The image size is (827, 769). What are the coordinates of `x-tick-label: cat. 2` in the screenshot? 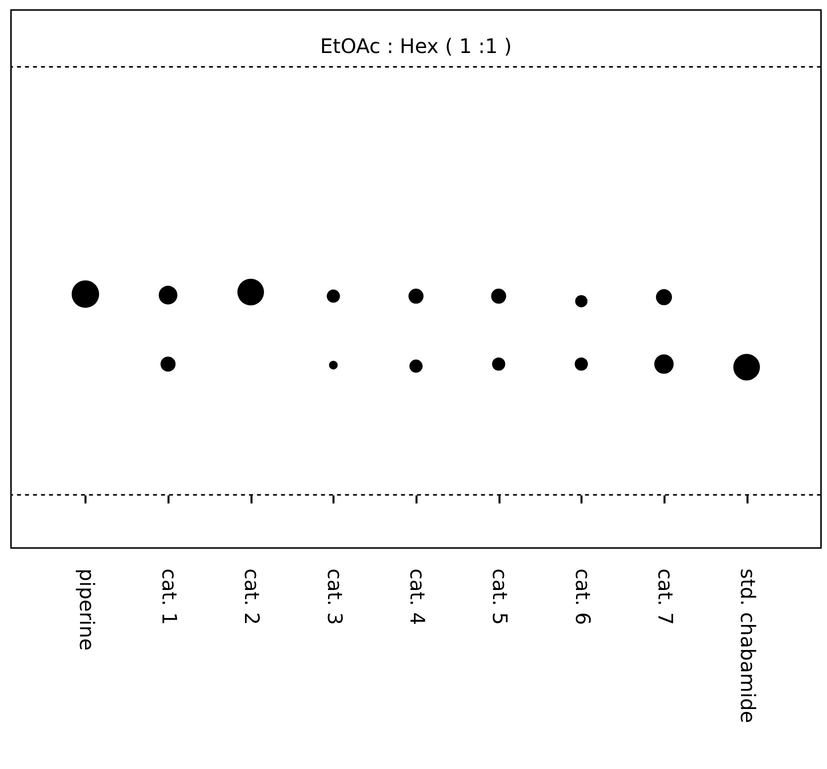 It's located at (252, 597).